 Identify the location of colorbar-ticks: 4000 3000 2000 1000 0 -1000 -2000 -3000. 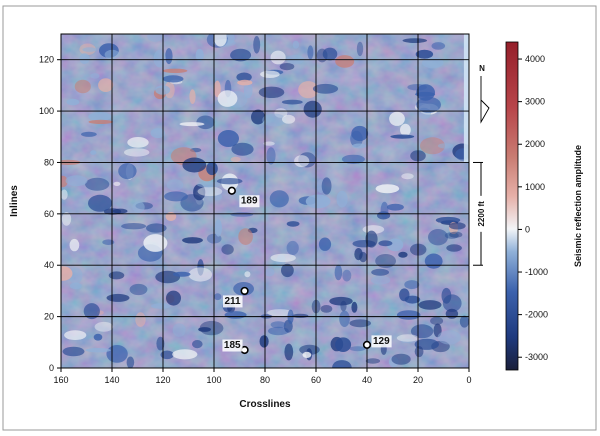
(533, 208).